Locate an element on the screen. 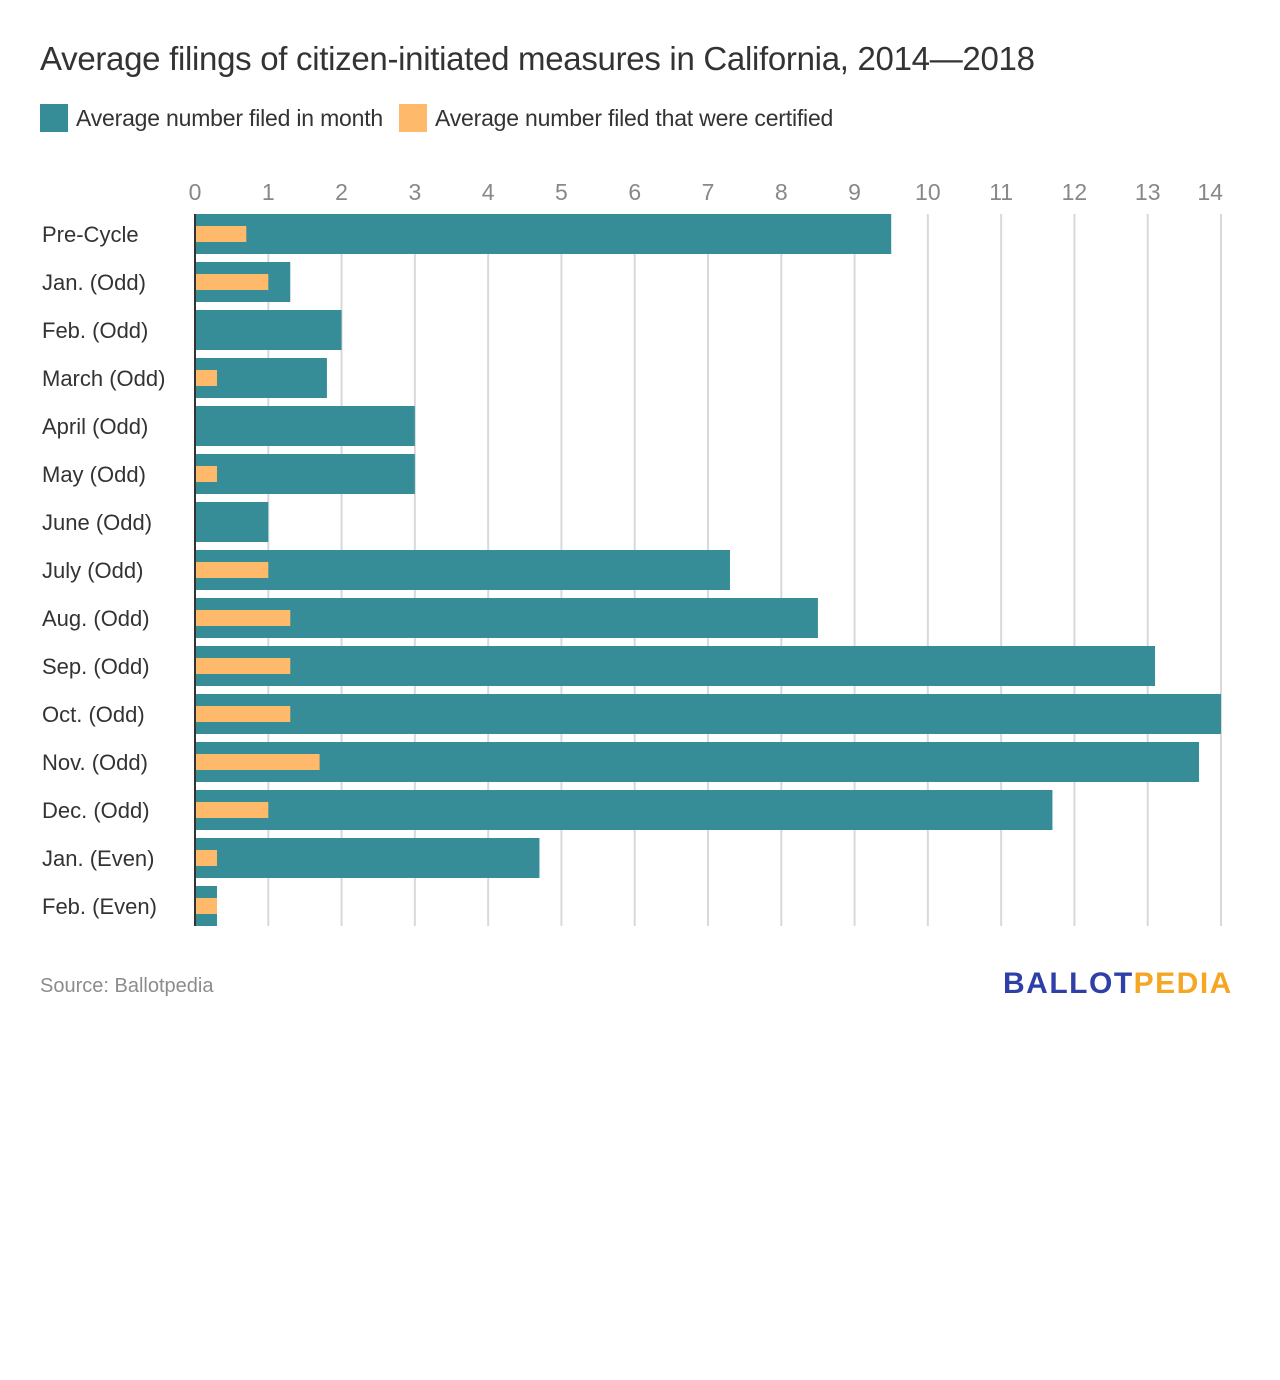  legend-swatch-filed is located at coordinates (54, 118).